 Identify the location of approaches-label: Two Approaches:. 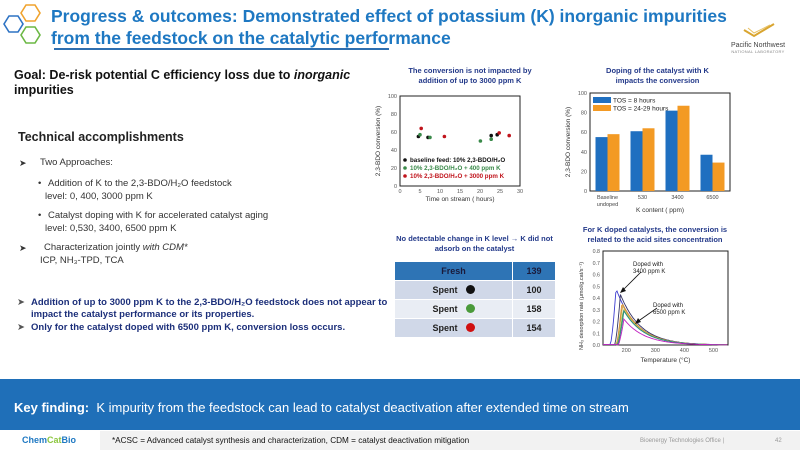
(76, 162).